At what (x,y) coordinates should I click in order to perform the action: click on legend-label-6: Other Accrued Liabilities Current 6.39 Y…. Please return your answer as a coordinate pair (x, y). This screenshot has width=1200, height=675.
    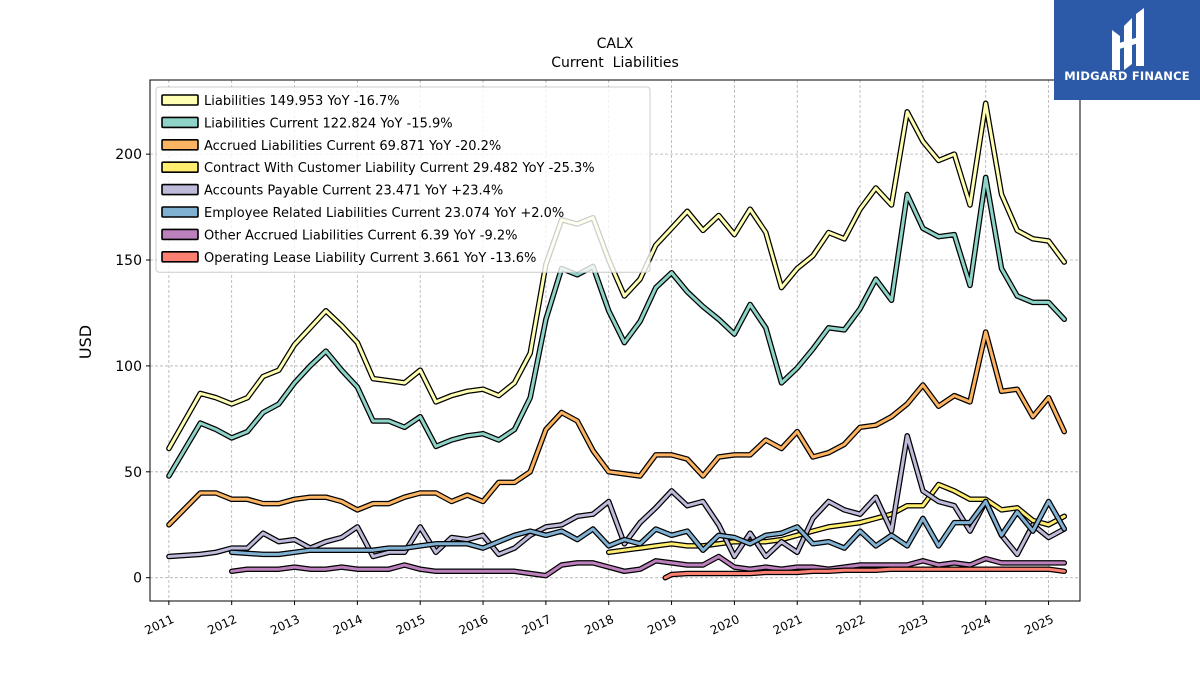
    Looking at the image, I should click on (361, 235).